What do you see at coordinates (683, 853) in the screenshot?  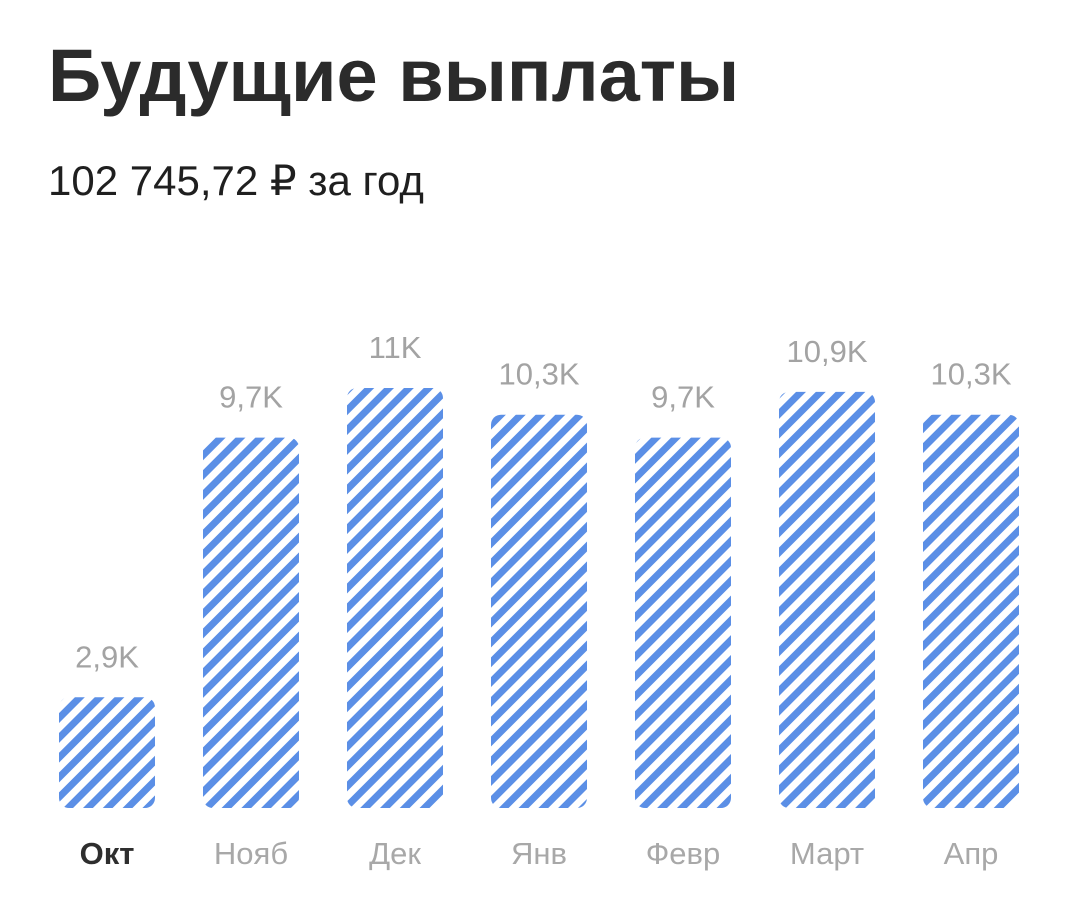 I see `x-tick-label: Февр` at bounding box center [683, 853].